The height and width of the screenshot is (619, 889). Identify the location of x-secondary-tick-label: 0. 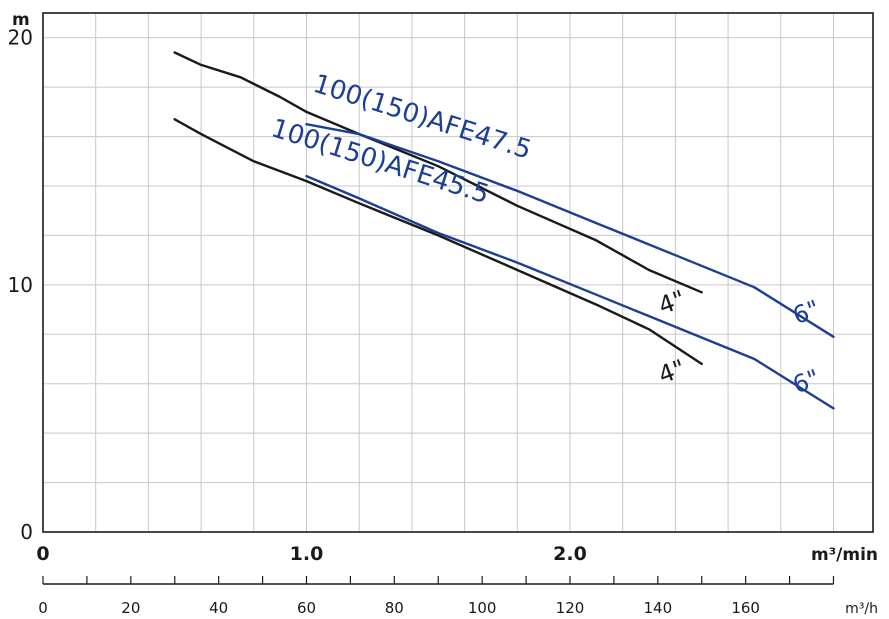
(43, 608).